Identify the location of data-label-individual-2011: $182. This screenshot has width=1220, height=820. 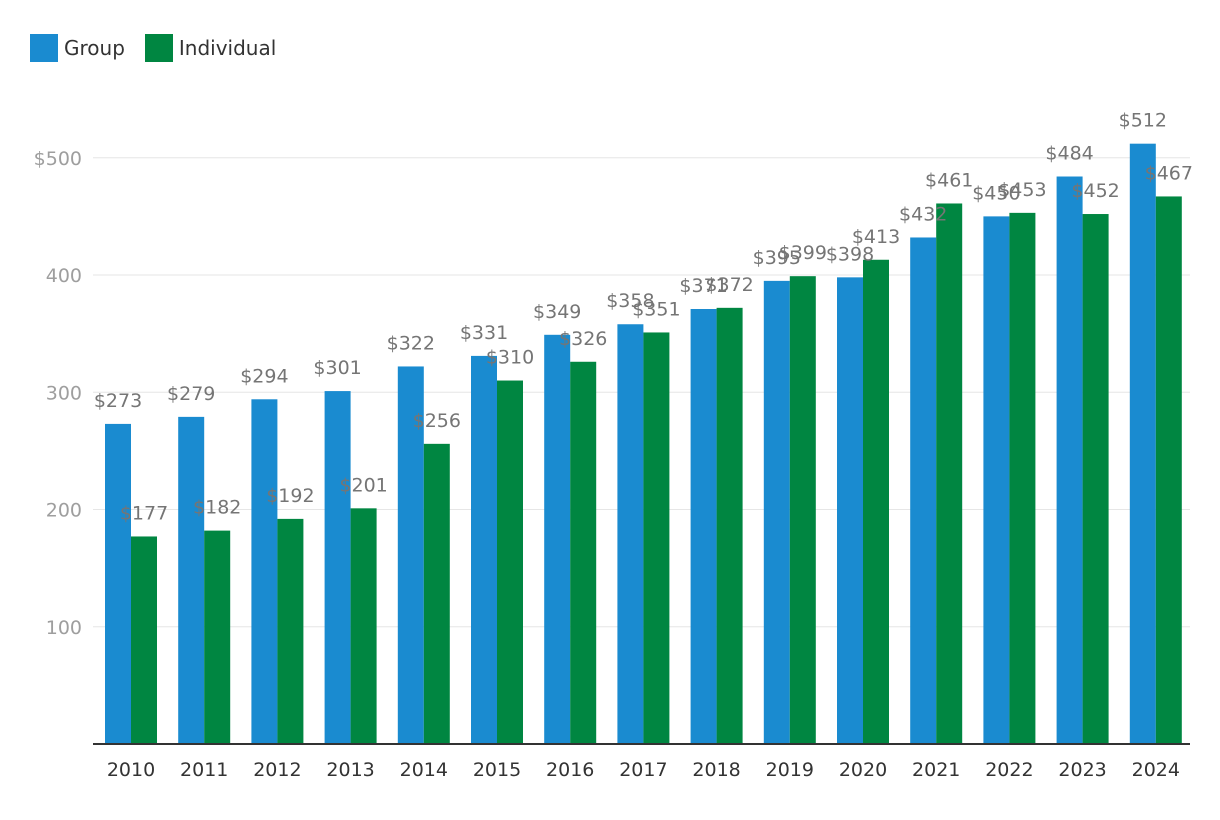
(217, 508).